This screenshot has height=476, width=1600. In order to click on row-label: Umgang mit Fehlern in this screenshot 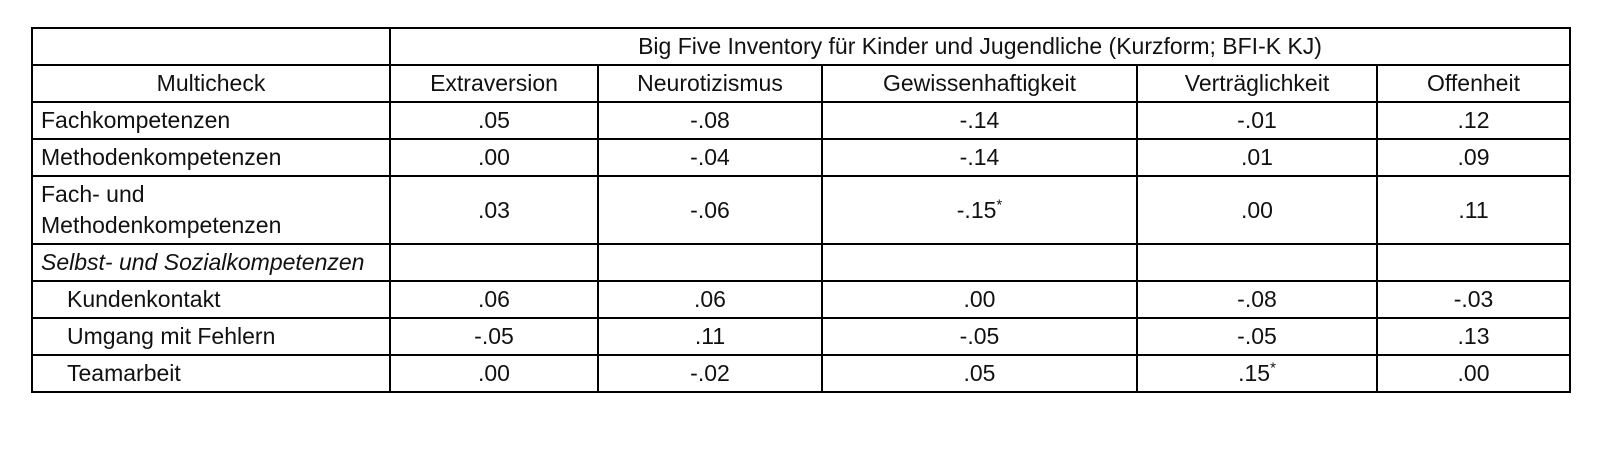, I will do `click(211, 336)`.